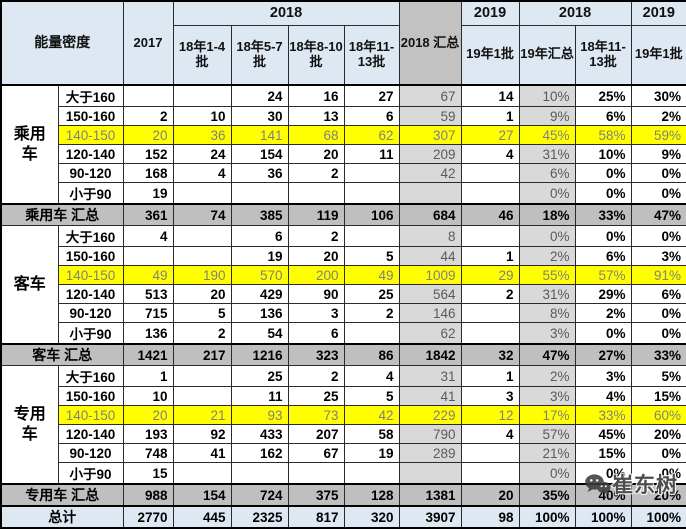 Image resolution: width=686 pixels, height=529 pixels. I want to click on table-cell: 684, so click(430, 214).